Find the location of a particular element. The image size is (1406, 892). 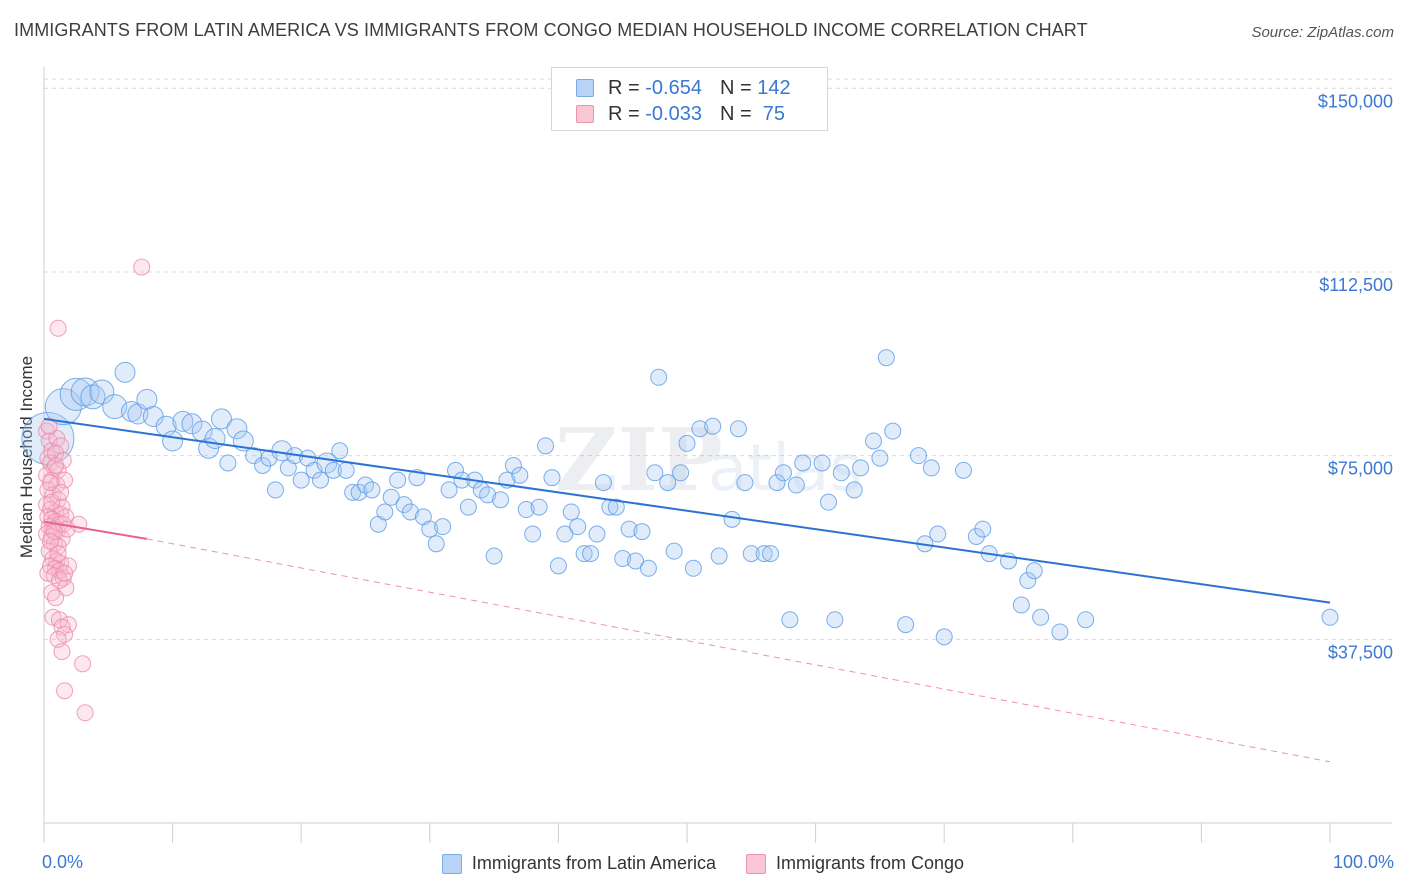

zipatlas-watermark: ZIP atlas is located at coordinates (709, 460).